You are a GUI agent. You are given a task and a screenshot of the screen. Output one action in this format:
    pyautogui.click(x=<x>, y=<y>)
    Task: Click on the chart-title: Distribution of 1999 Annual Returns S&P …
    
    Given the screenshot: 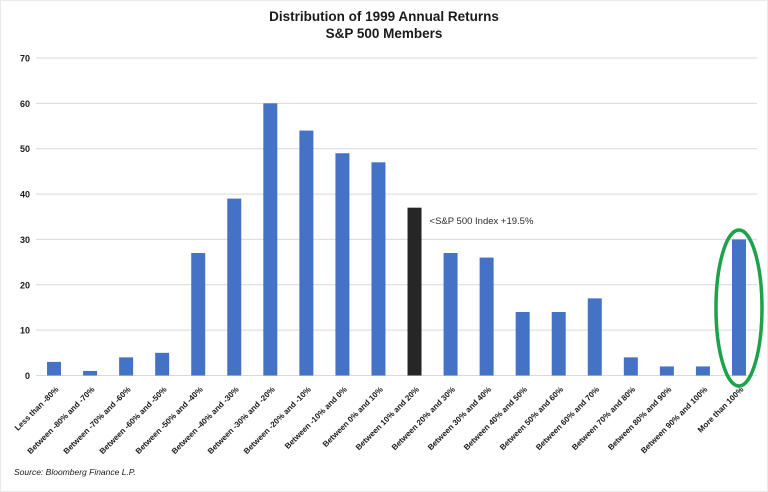 What is the action you would take?
    pyautogui.click(x=384, y=25)
    